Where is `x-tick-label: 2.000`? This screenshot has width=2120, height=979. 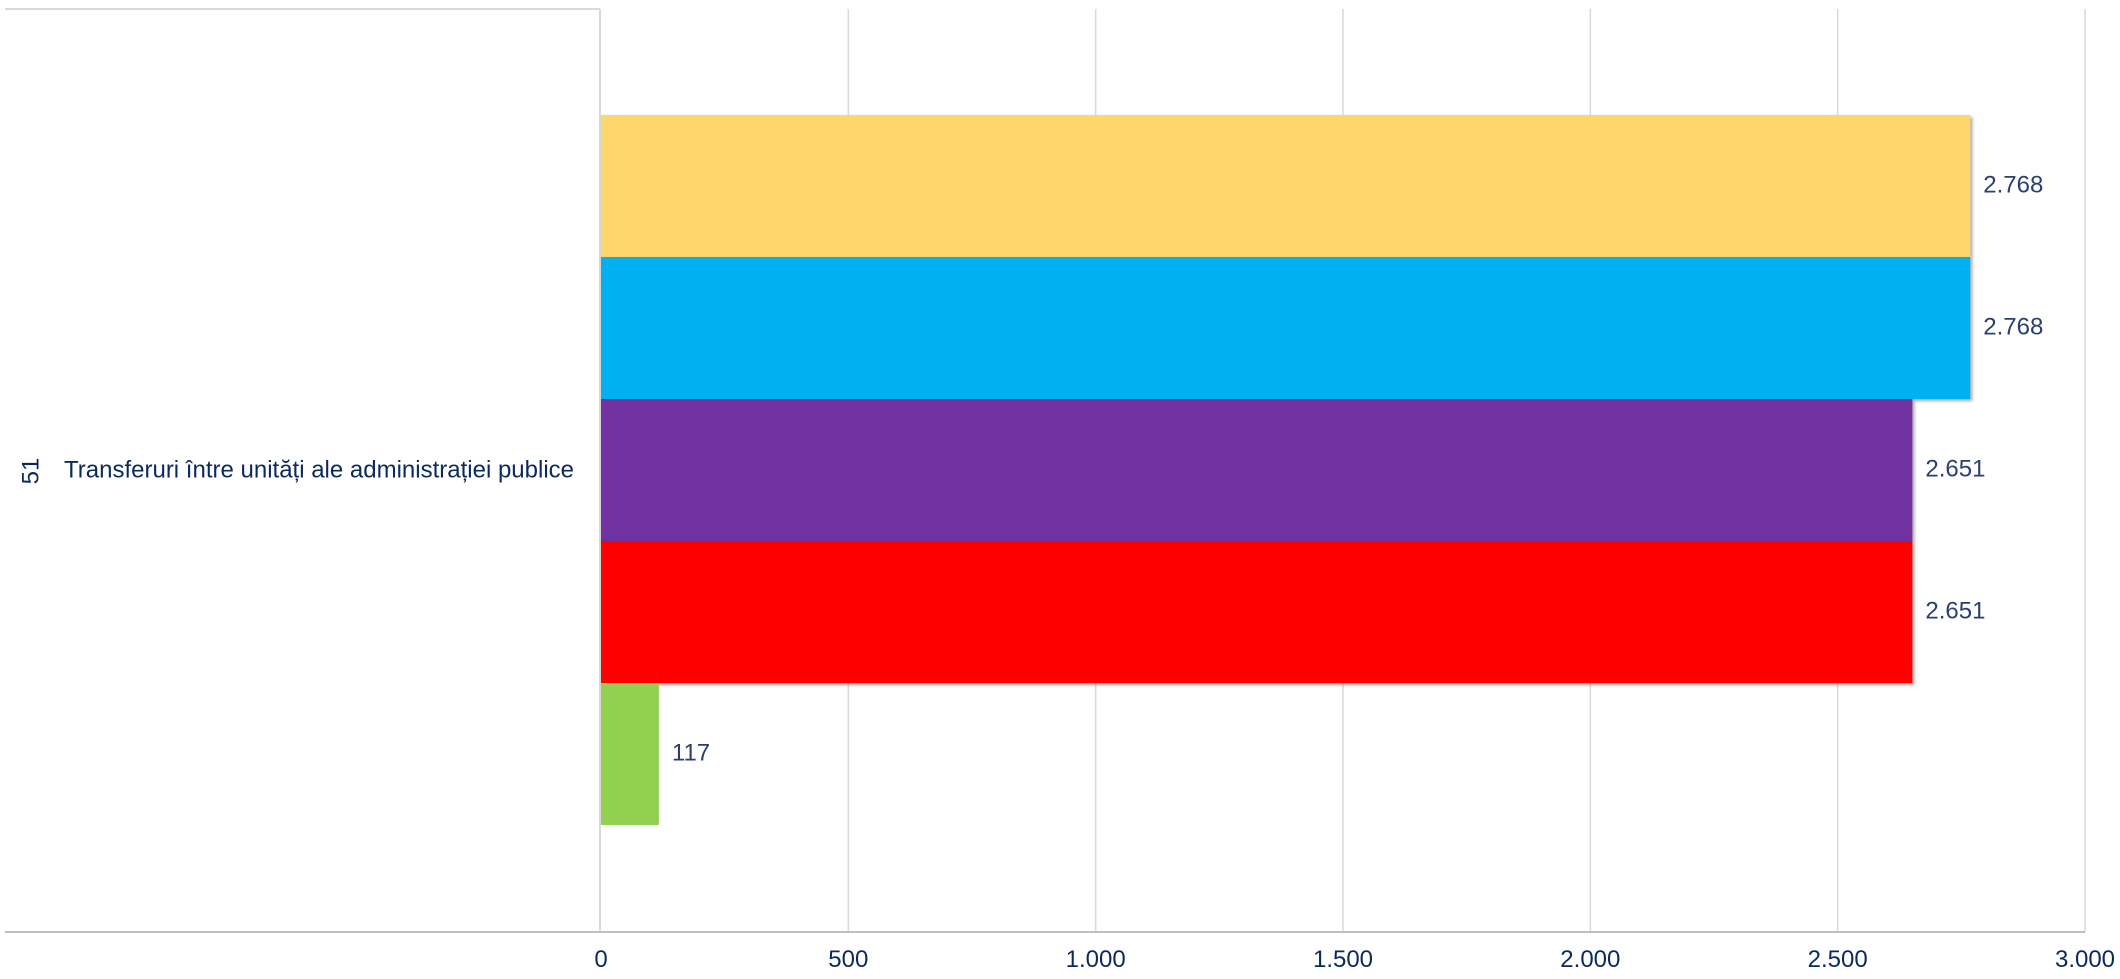 x-tick-label: 2.000 is located at coordinates (1590, 959).